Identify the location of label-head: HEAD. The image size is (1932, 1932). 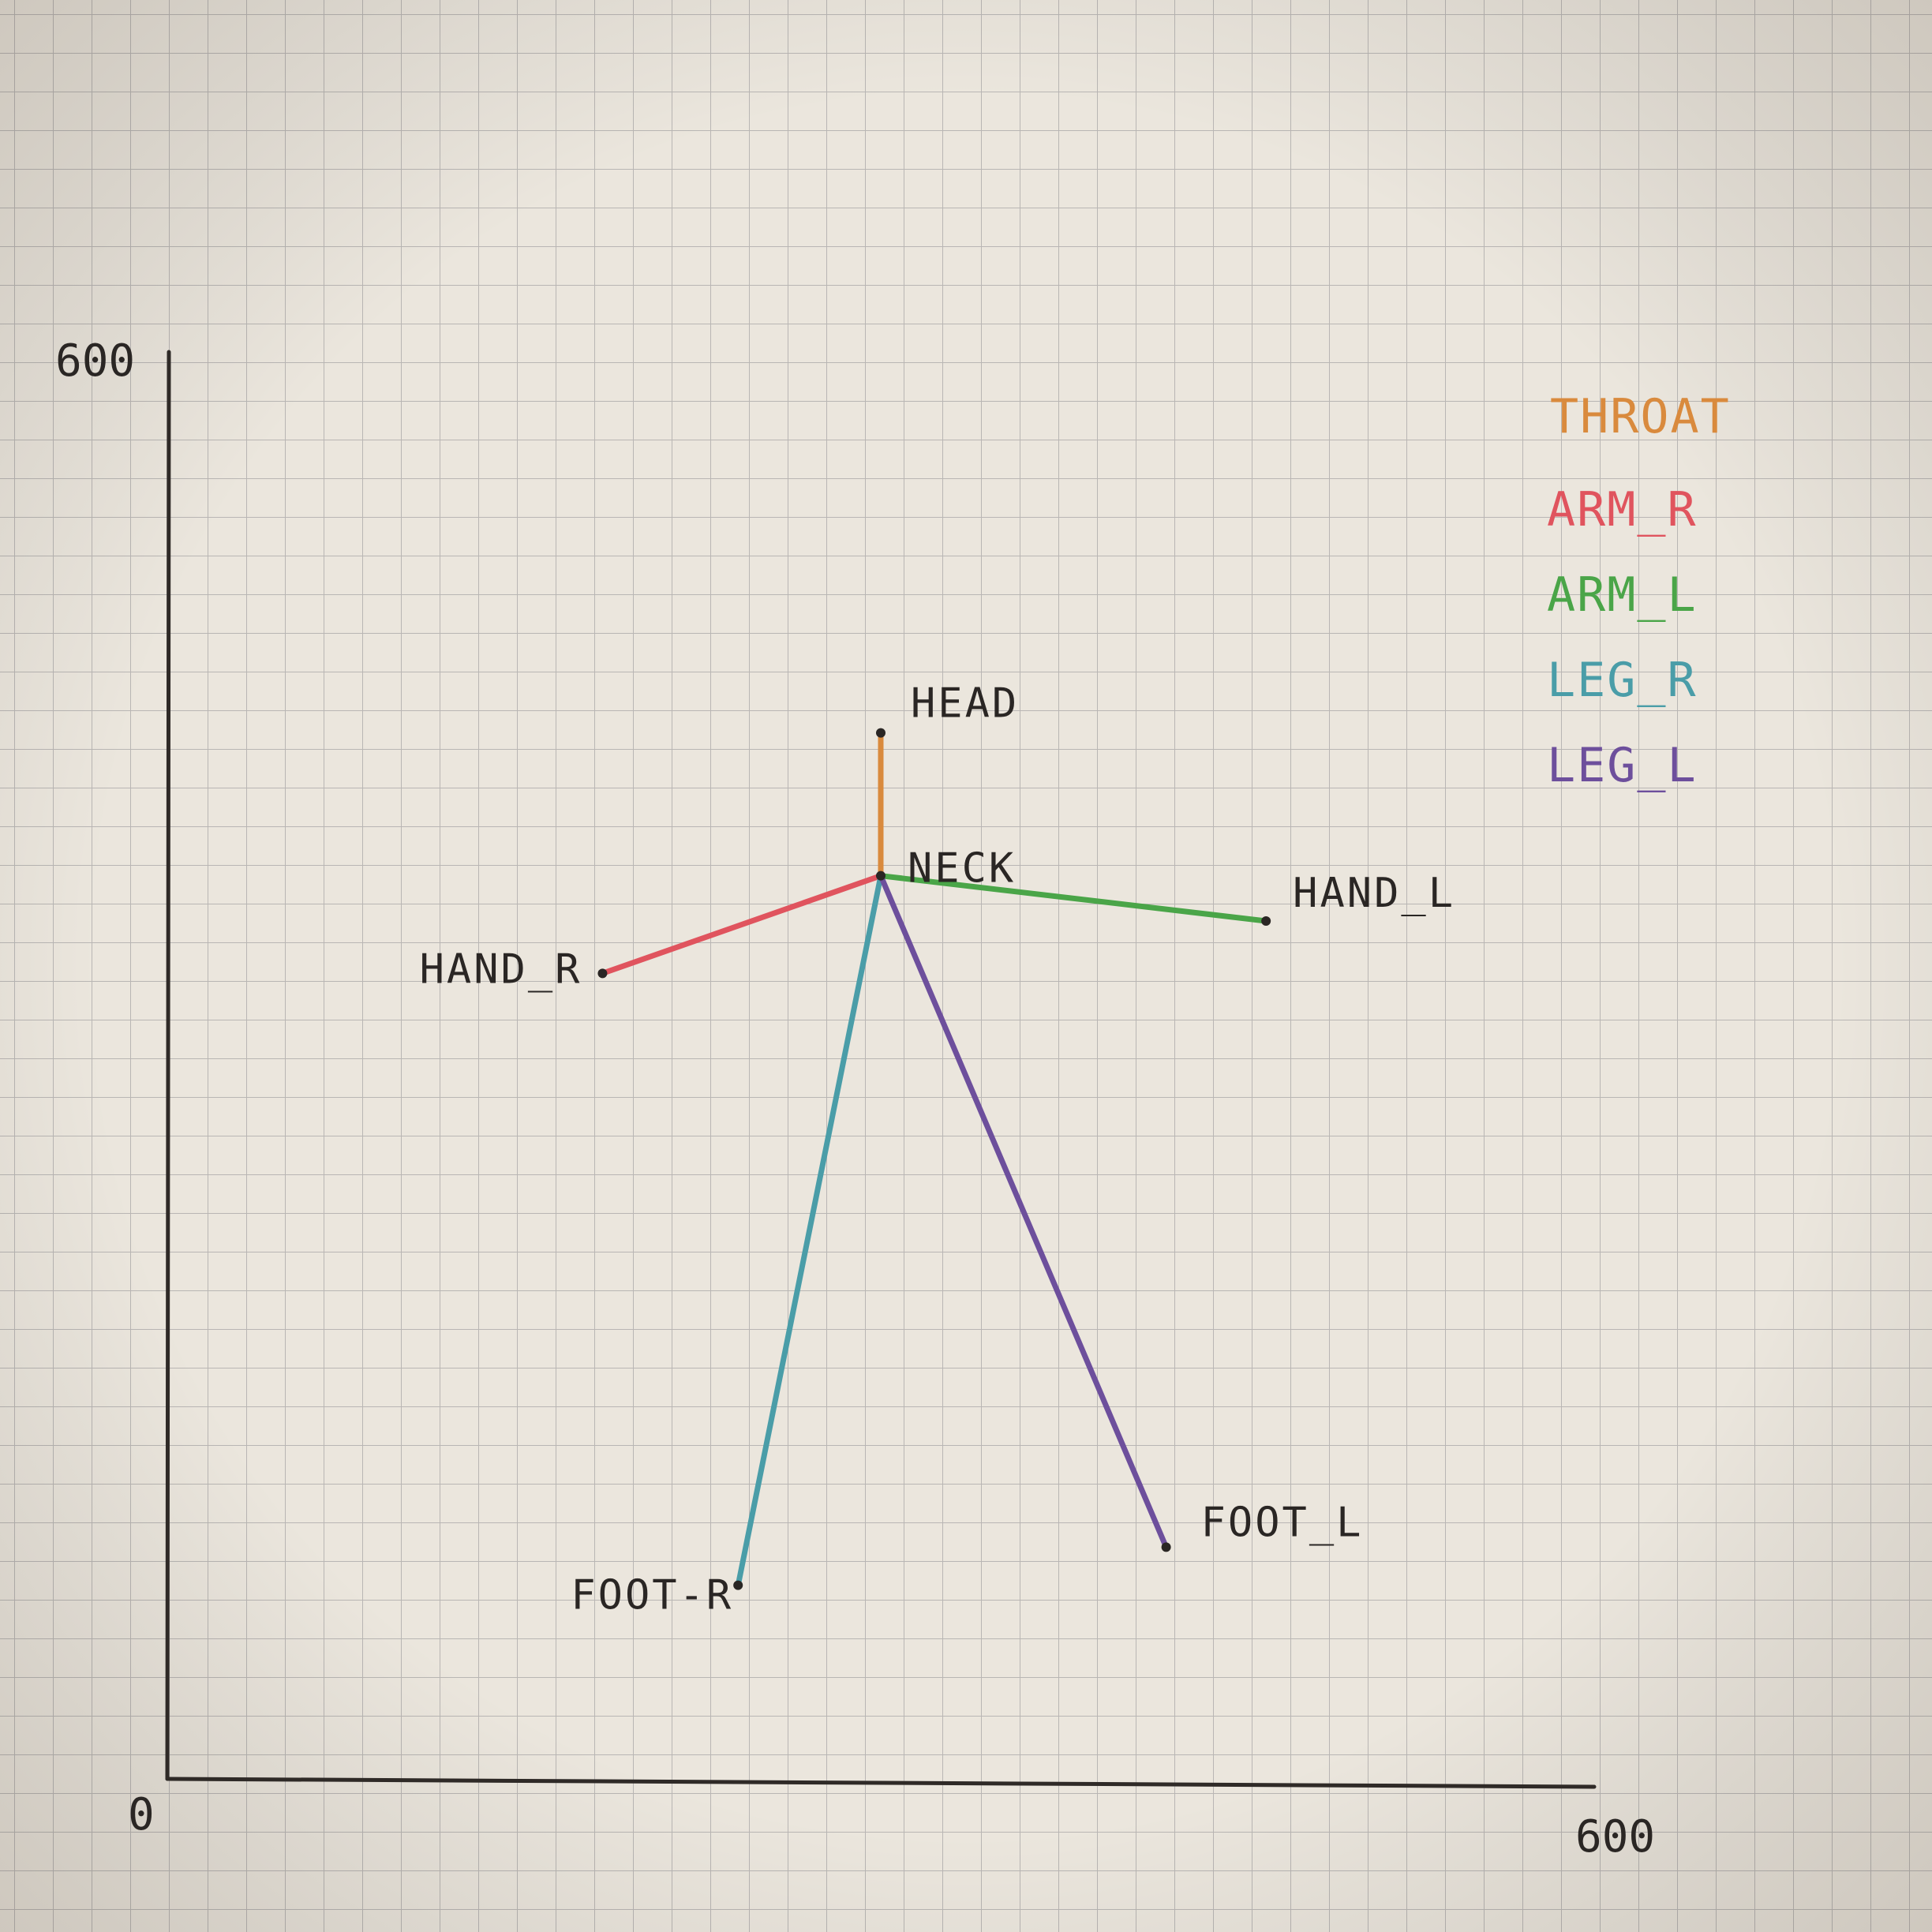
(965, 704).